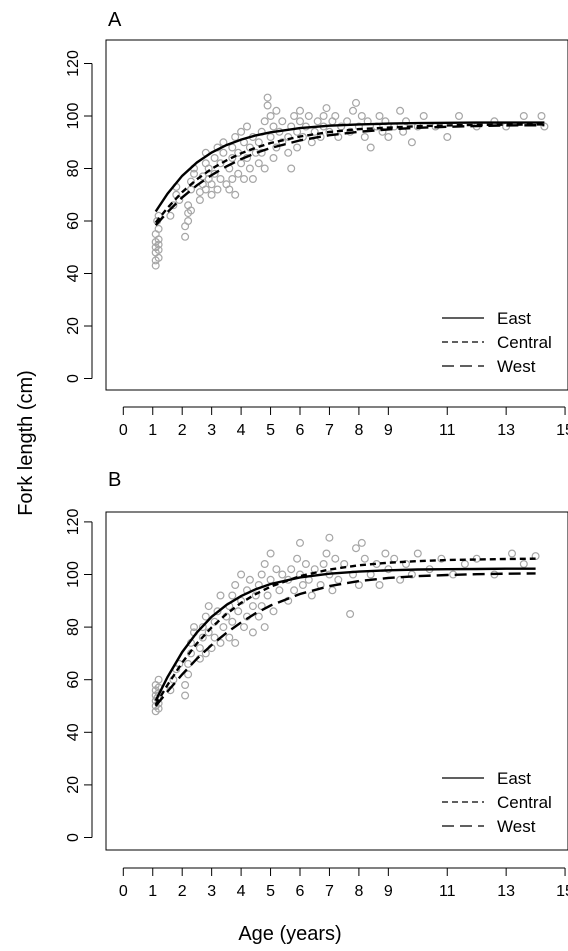 This screenshot has height=951, width=568. I want to click on y-tick-label: 40, so click(73, 274).